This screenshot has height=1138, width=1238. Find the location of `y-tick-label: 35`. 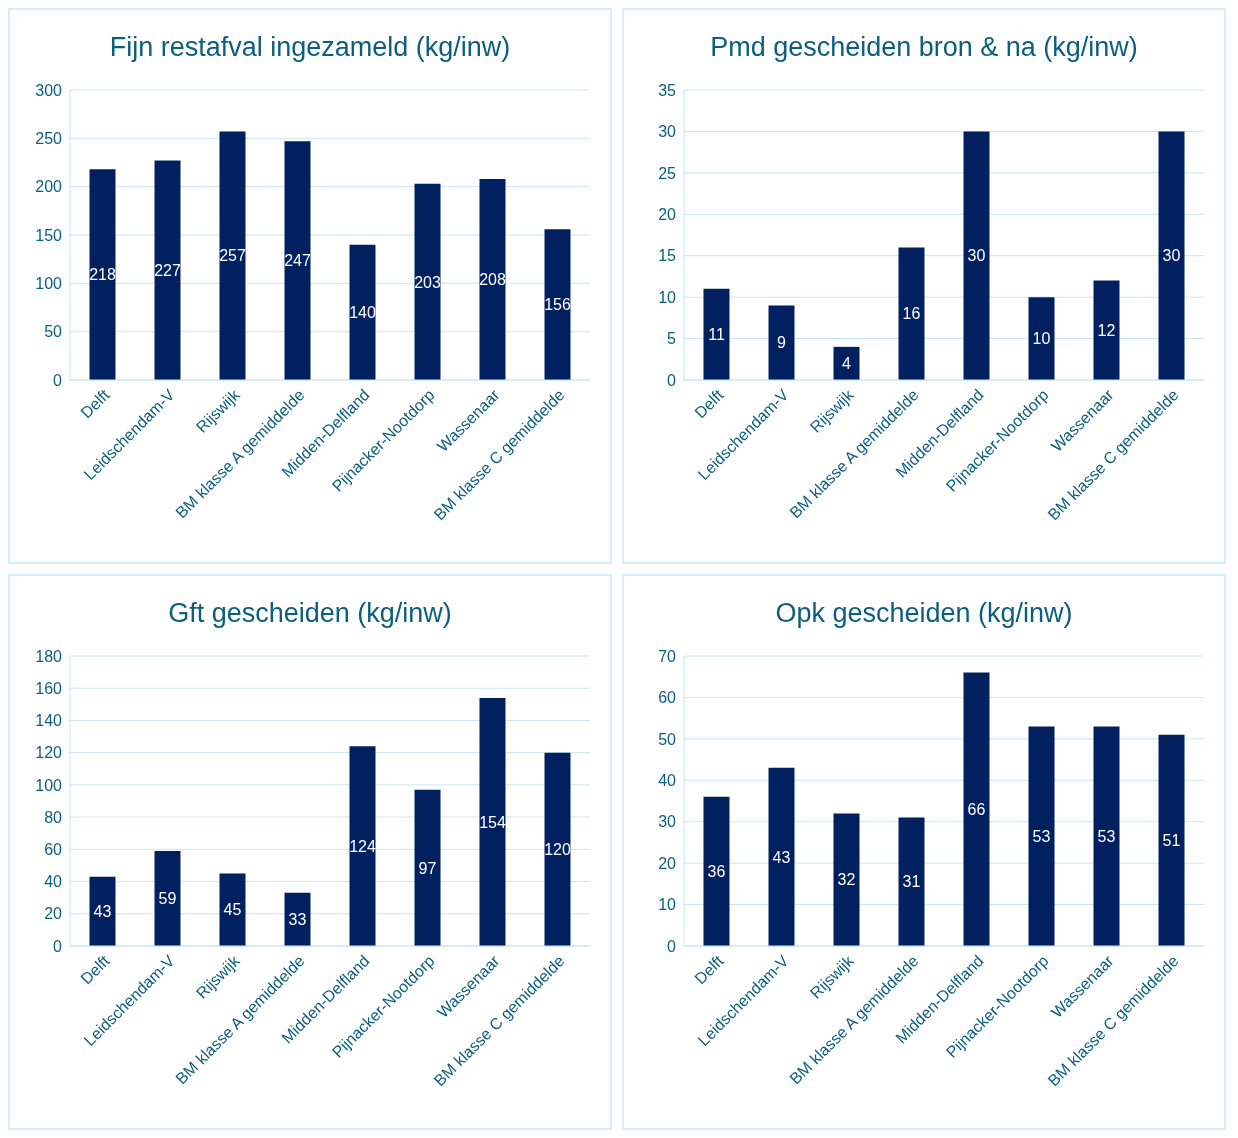

y-tick-label: 35 is located at coordinates (667, 90).